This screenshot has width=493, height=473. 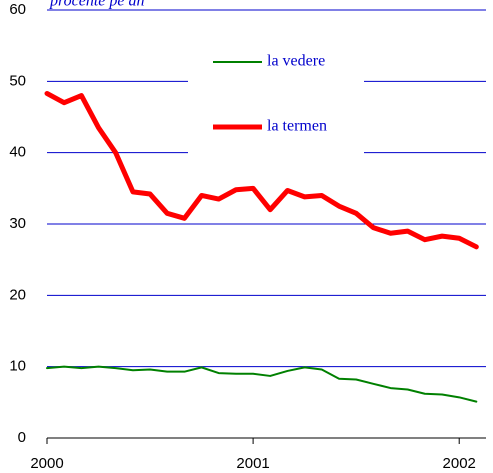 What do you see at coordinates (17, 152) in the screenshot?
I see `y-tick-label: 40` at bounding box center [17, 152].